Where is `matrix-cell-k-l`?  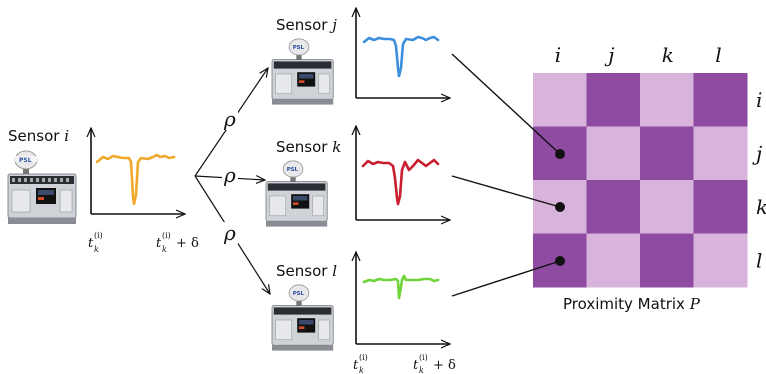 matrix-cell-k-l is located at coordinates (720, 207).